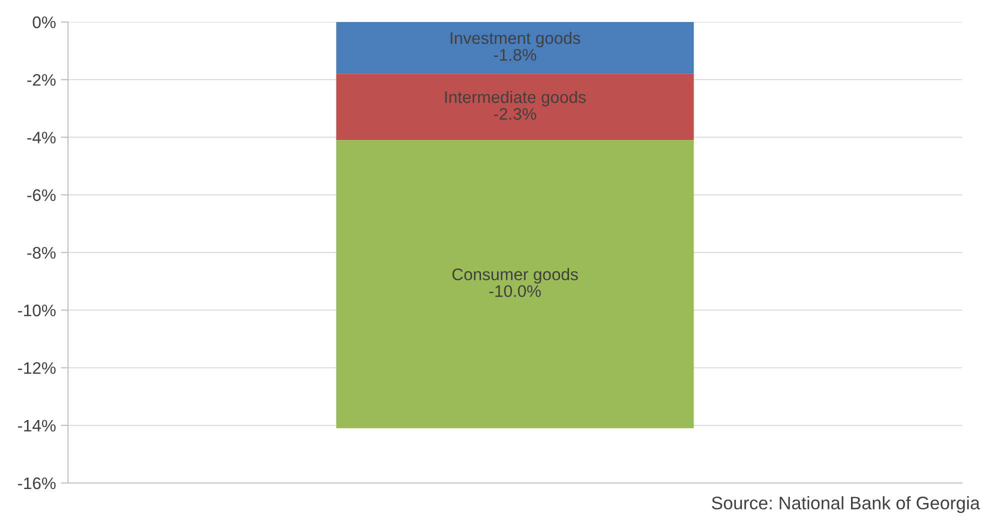  Describe the element at coordinates (515, 114) in the screenshot. I see `data-label: -2.3%` at that location.